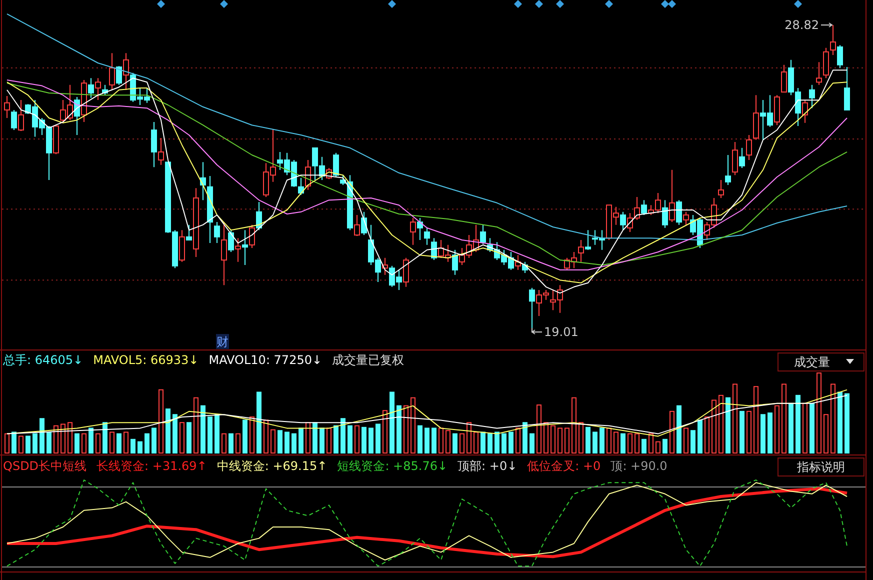 This screenshot has height=580, width=873. Describe the element at coordinates (265, 360) in the screenshot. I see `text: MAVOL10: 77250↓` at that location.